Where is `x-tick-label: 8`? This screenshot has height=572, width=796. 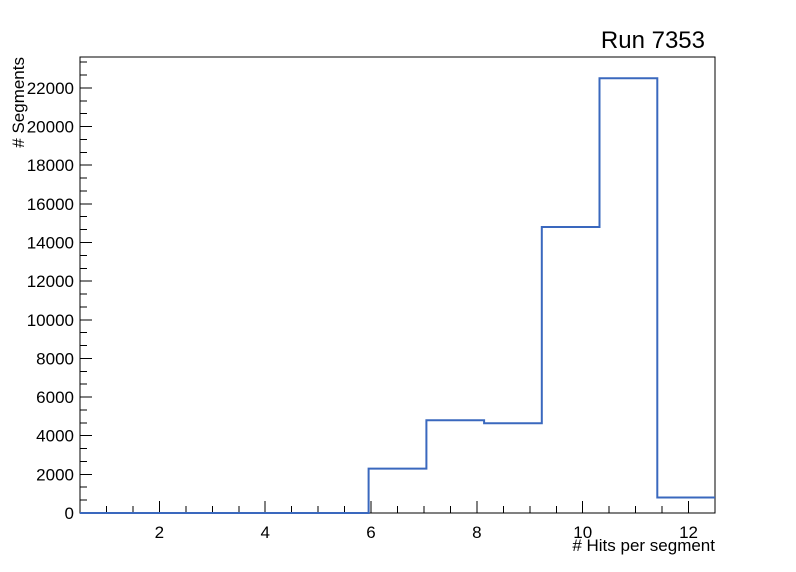 x-tick-label: 8 is located at coordinates (476, 532).